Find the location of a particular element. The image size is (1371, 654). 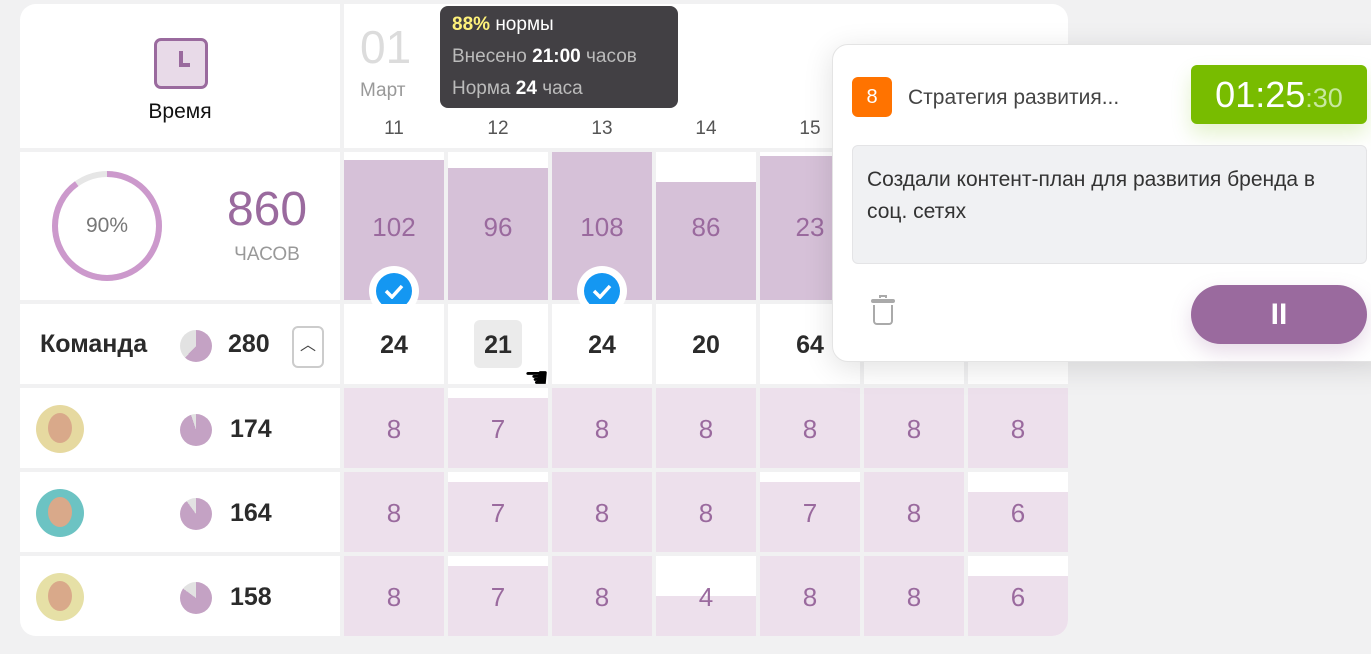

team-label: Команда is located at coordinates (94, 344).